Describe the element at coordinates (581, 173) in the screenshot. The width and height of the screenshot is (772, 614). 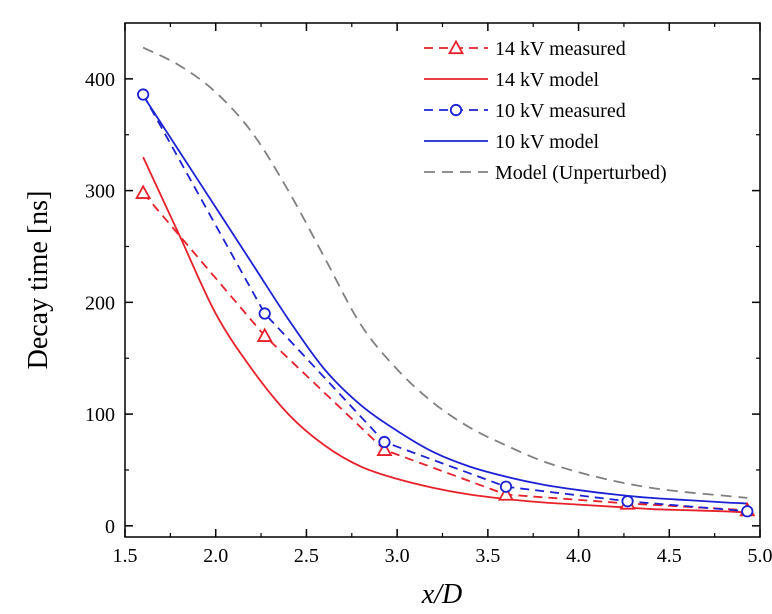
I see `legend-label: Model (Unperturbed)` at that location.